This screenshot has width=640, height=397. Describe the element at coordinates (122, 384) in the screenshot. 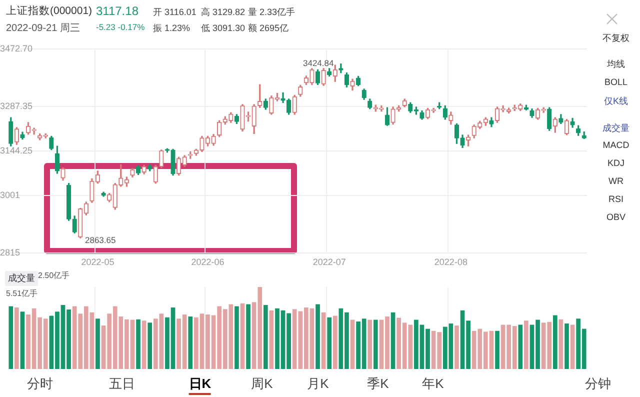

I see `text: 五日` at that location.